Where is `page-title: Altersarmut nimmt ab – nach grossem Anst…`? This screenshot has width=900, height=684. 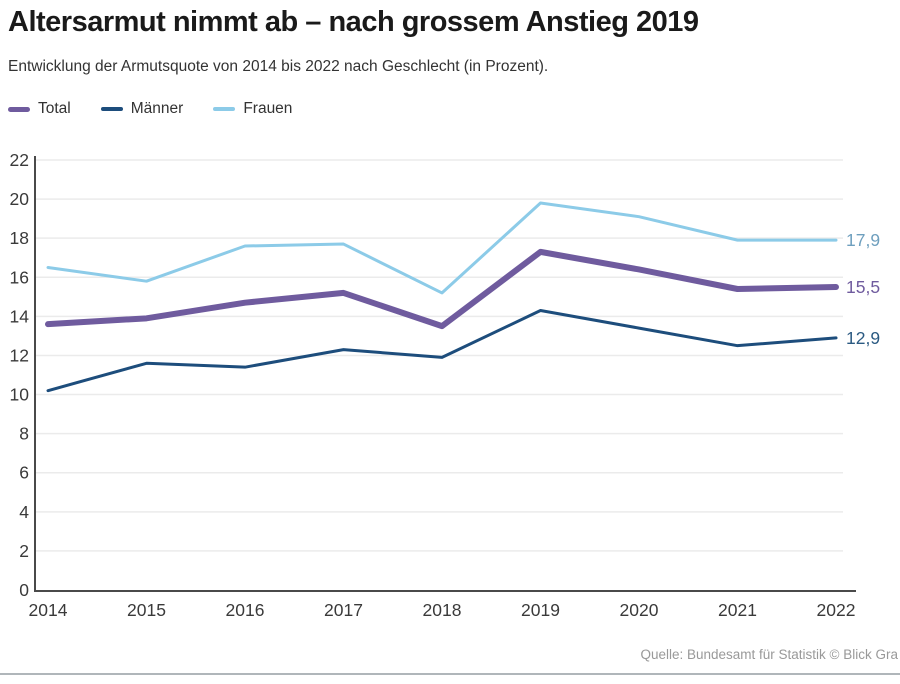
page-title: Altersarmut nimmt ab – nach grossem Anst… is located at coordinates (353, 22).